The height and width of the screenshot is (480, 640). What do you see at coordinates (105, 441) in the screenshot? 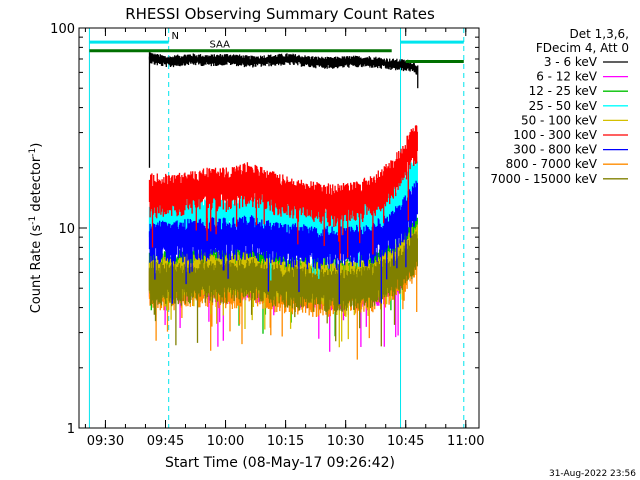
I see `x-tick-label: 09:30` at bounding box center [105, 441].